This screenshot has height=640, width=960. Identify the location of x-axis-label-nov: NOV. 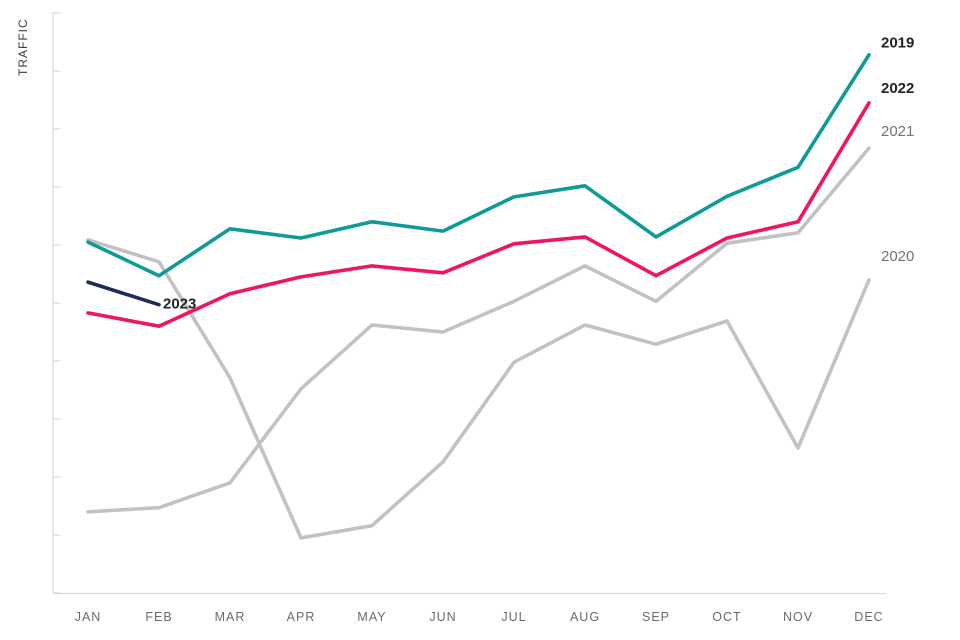
(798, 617).